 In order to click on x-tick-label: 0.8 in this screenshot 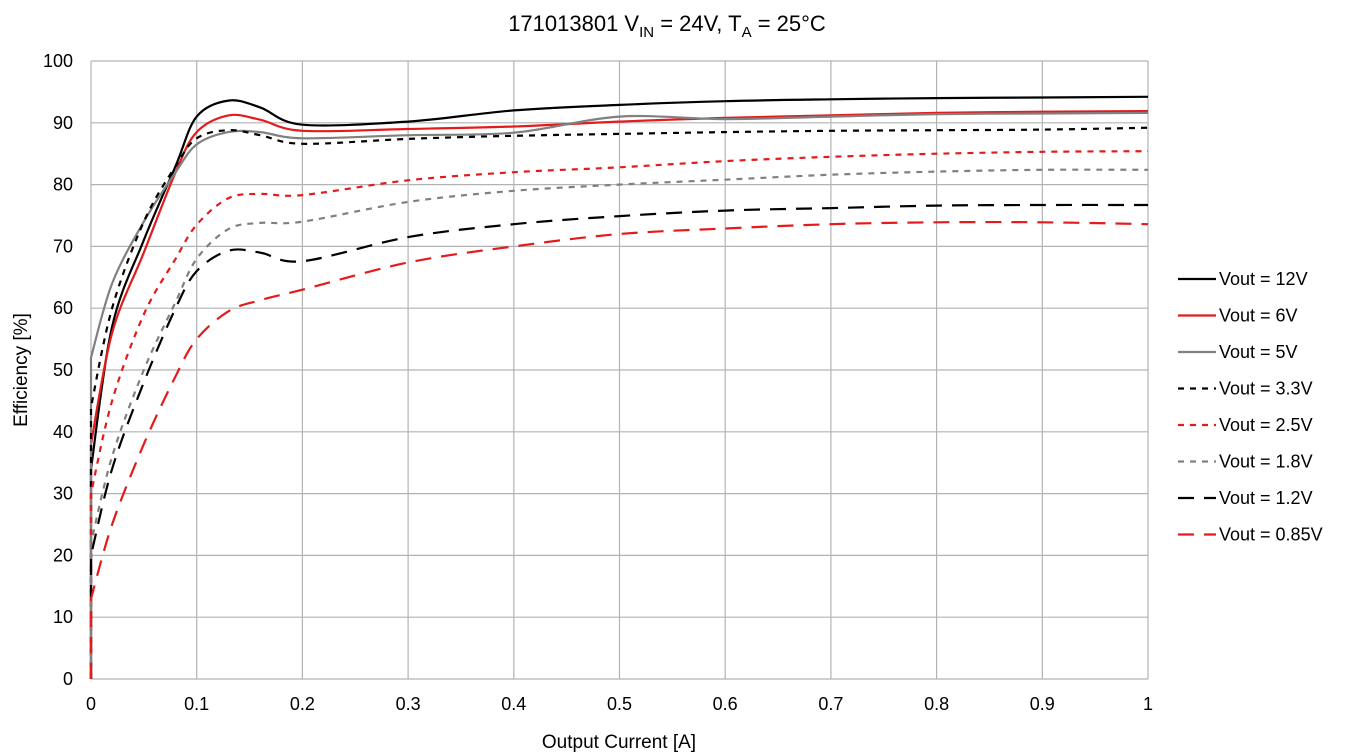, I will do `click(936, 704)`.